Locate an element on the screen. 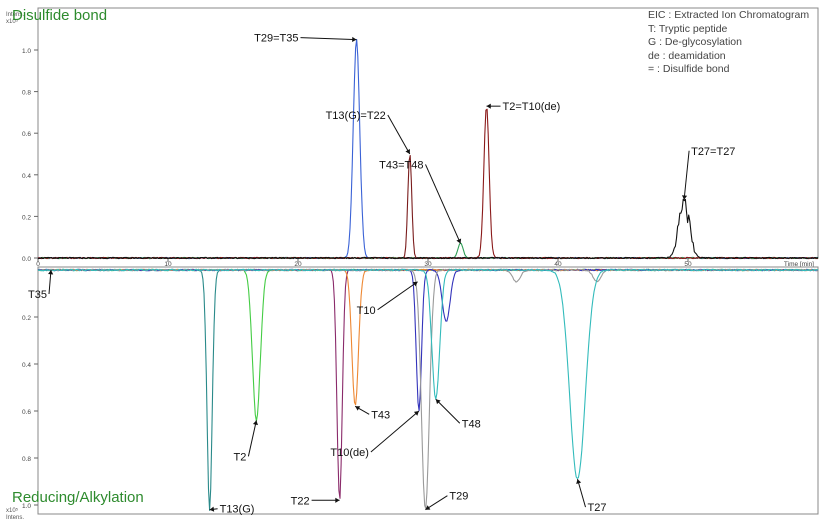 The width and height of the screenshot is (825, 522). peak-label: T48 is located at coordinates (471, 424).